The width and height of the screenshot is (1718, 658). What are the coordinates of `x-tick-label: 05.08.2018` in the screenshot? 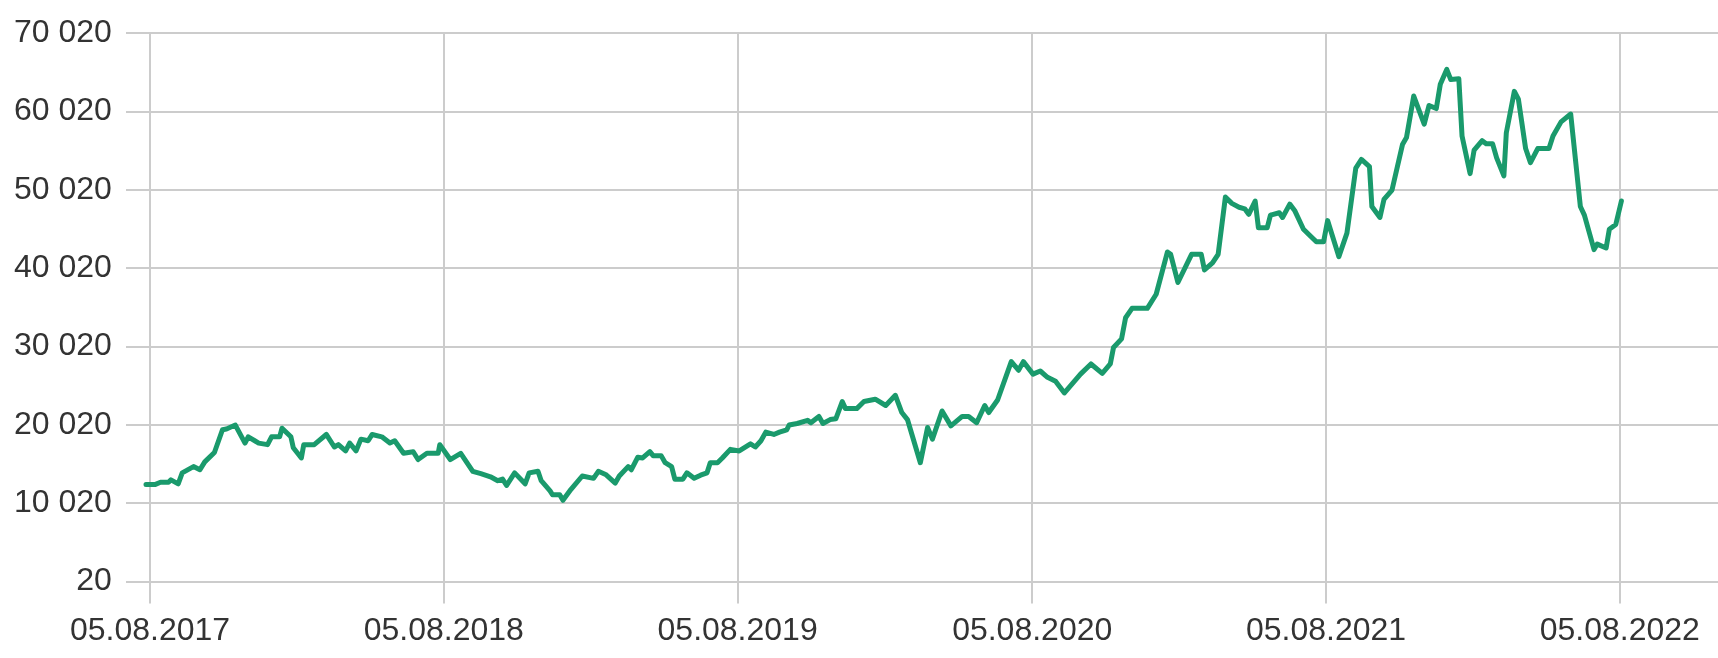 It's located at (443, 628).